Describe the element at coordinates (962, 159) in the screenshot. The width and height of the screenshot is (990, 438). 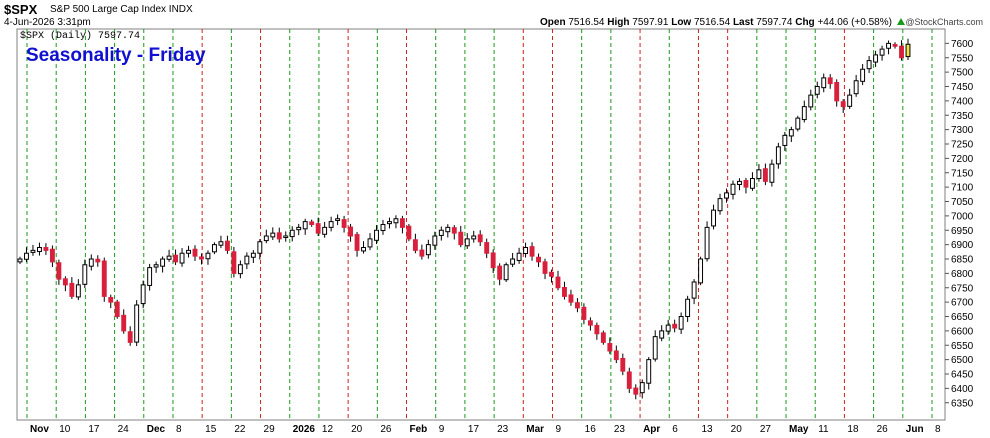
I see `y-tick-label: 7200` at that location.